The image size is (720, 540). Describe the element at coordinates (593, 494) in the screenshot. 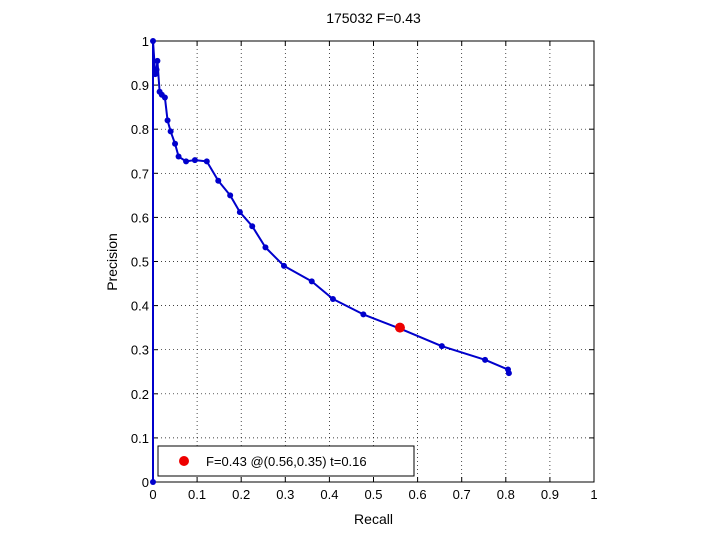

I see `x-tick-label: 1` at that location.